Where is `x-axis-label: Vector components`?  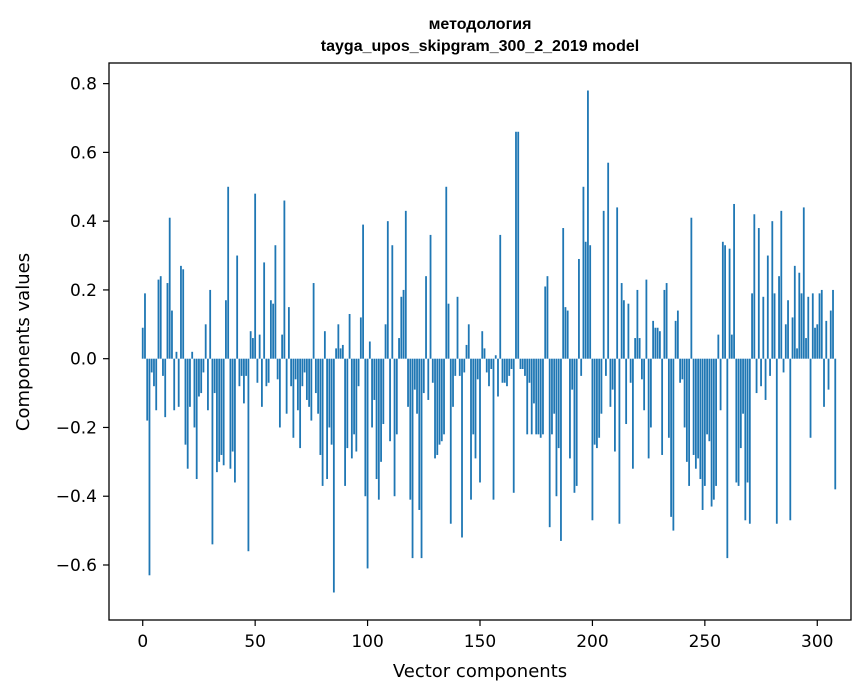
x-axis-label: Vector components is located at coordinates (480, 671).